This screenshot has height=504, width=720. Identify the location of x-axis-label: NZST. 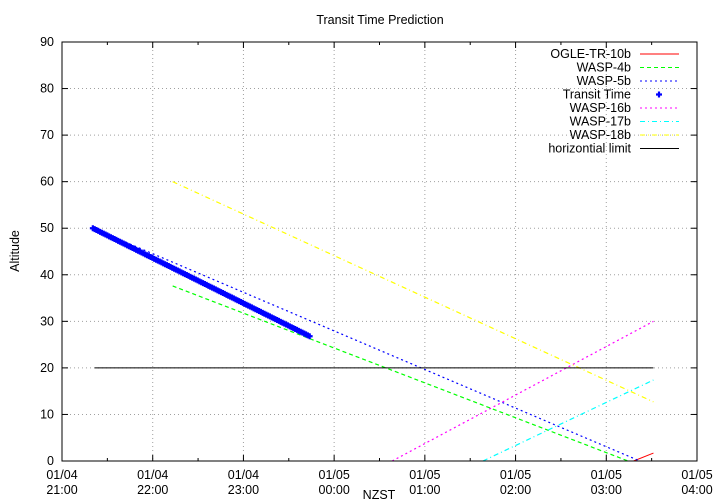
(379, 495).